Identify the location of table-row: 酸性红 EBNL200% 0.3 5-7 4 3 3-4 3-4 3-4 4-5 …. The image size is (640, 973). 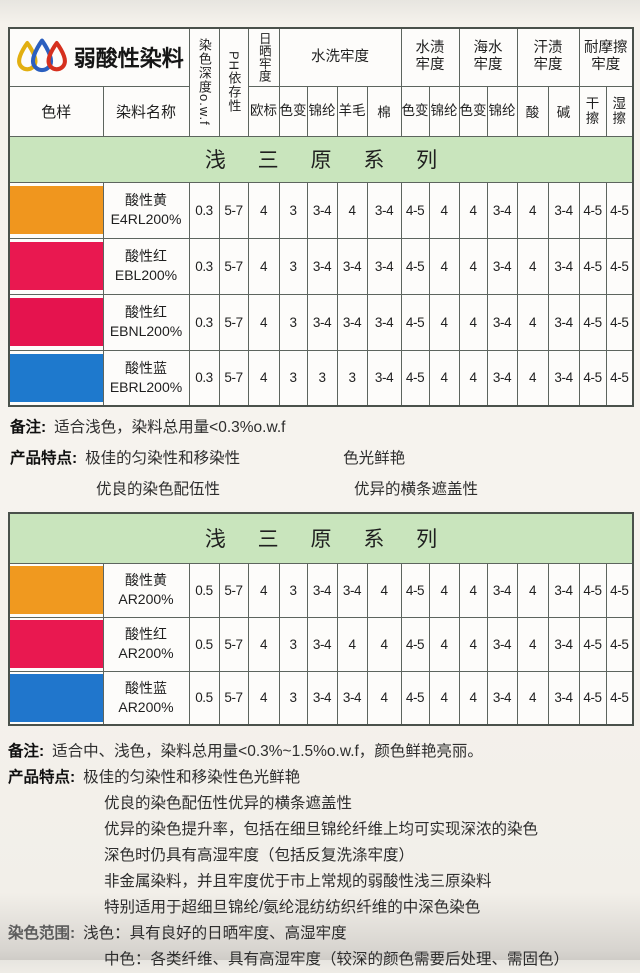
(321, 322).